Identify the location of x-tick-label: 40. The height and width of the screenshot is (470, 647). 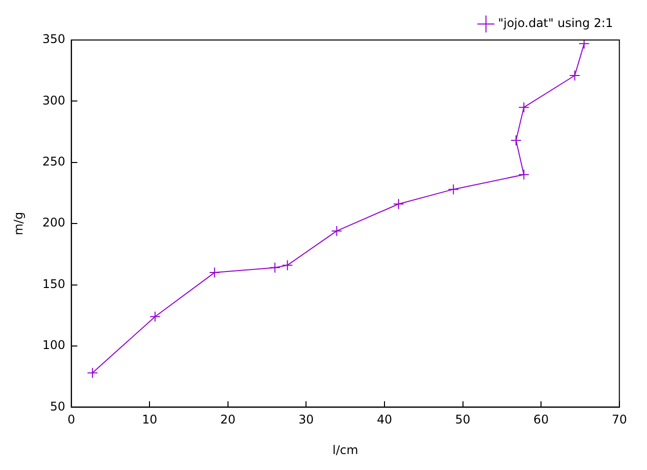
(384, 419).